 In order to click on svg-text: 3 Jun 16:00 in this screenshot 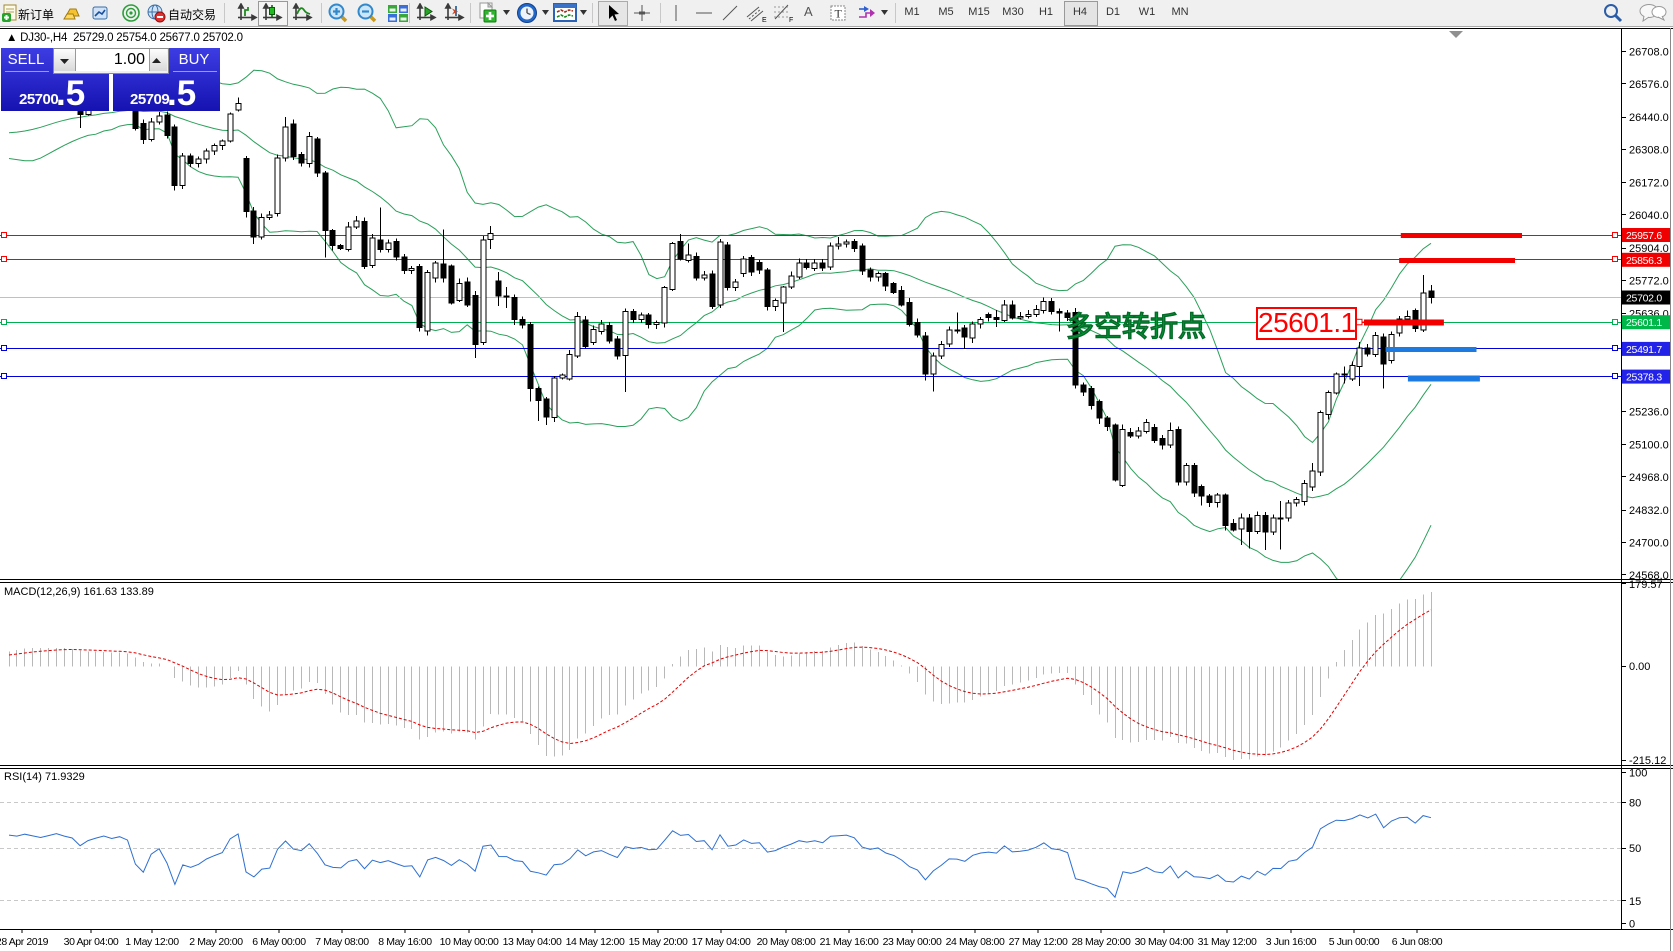, I will do `click(1291, 942)`.